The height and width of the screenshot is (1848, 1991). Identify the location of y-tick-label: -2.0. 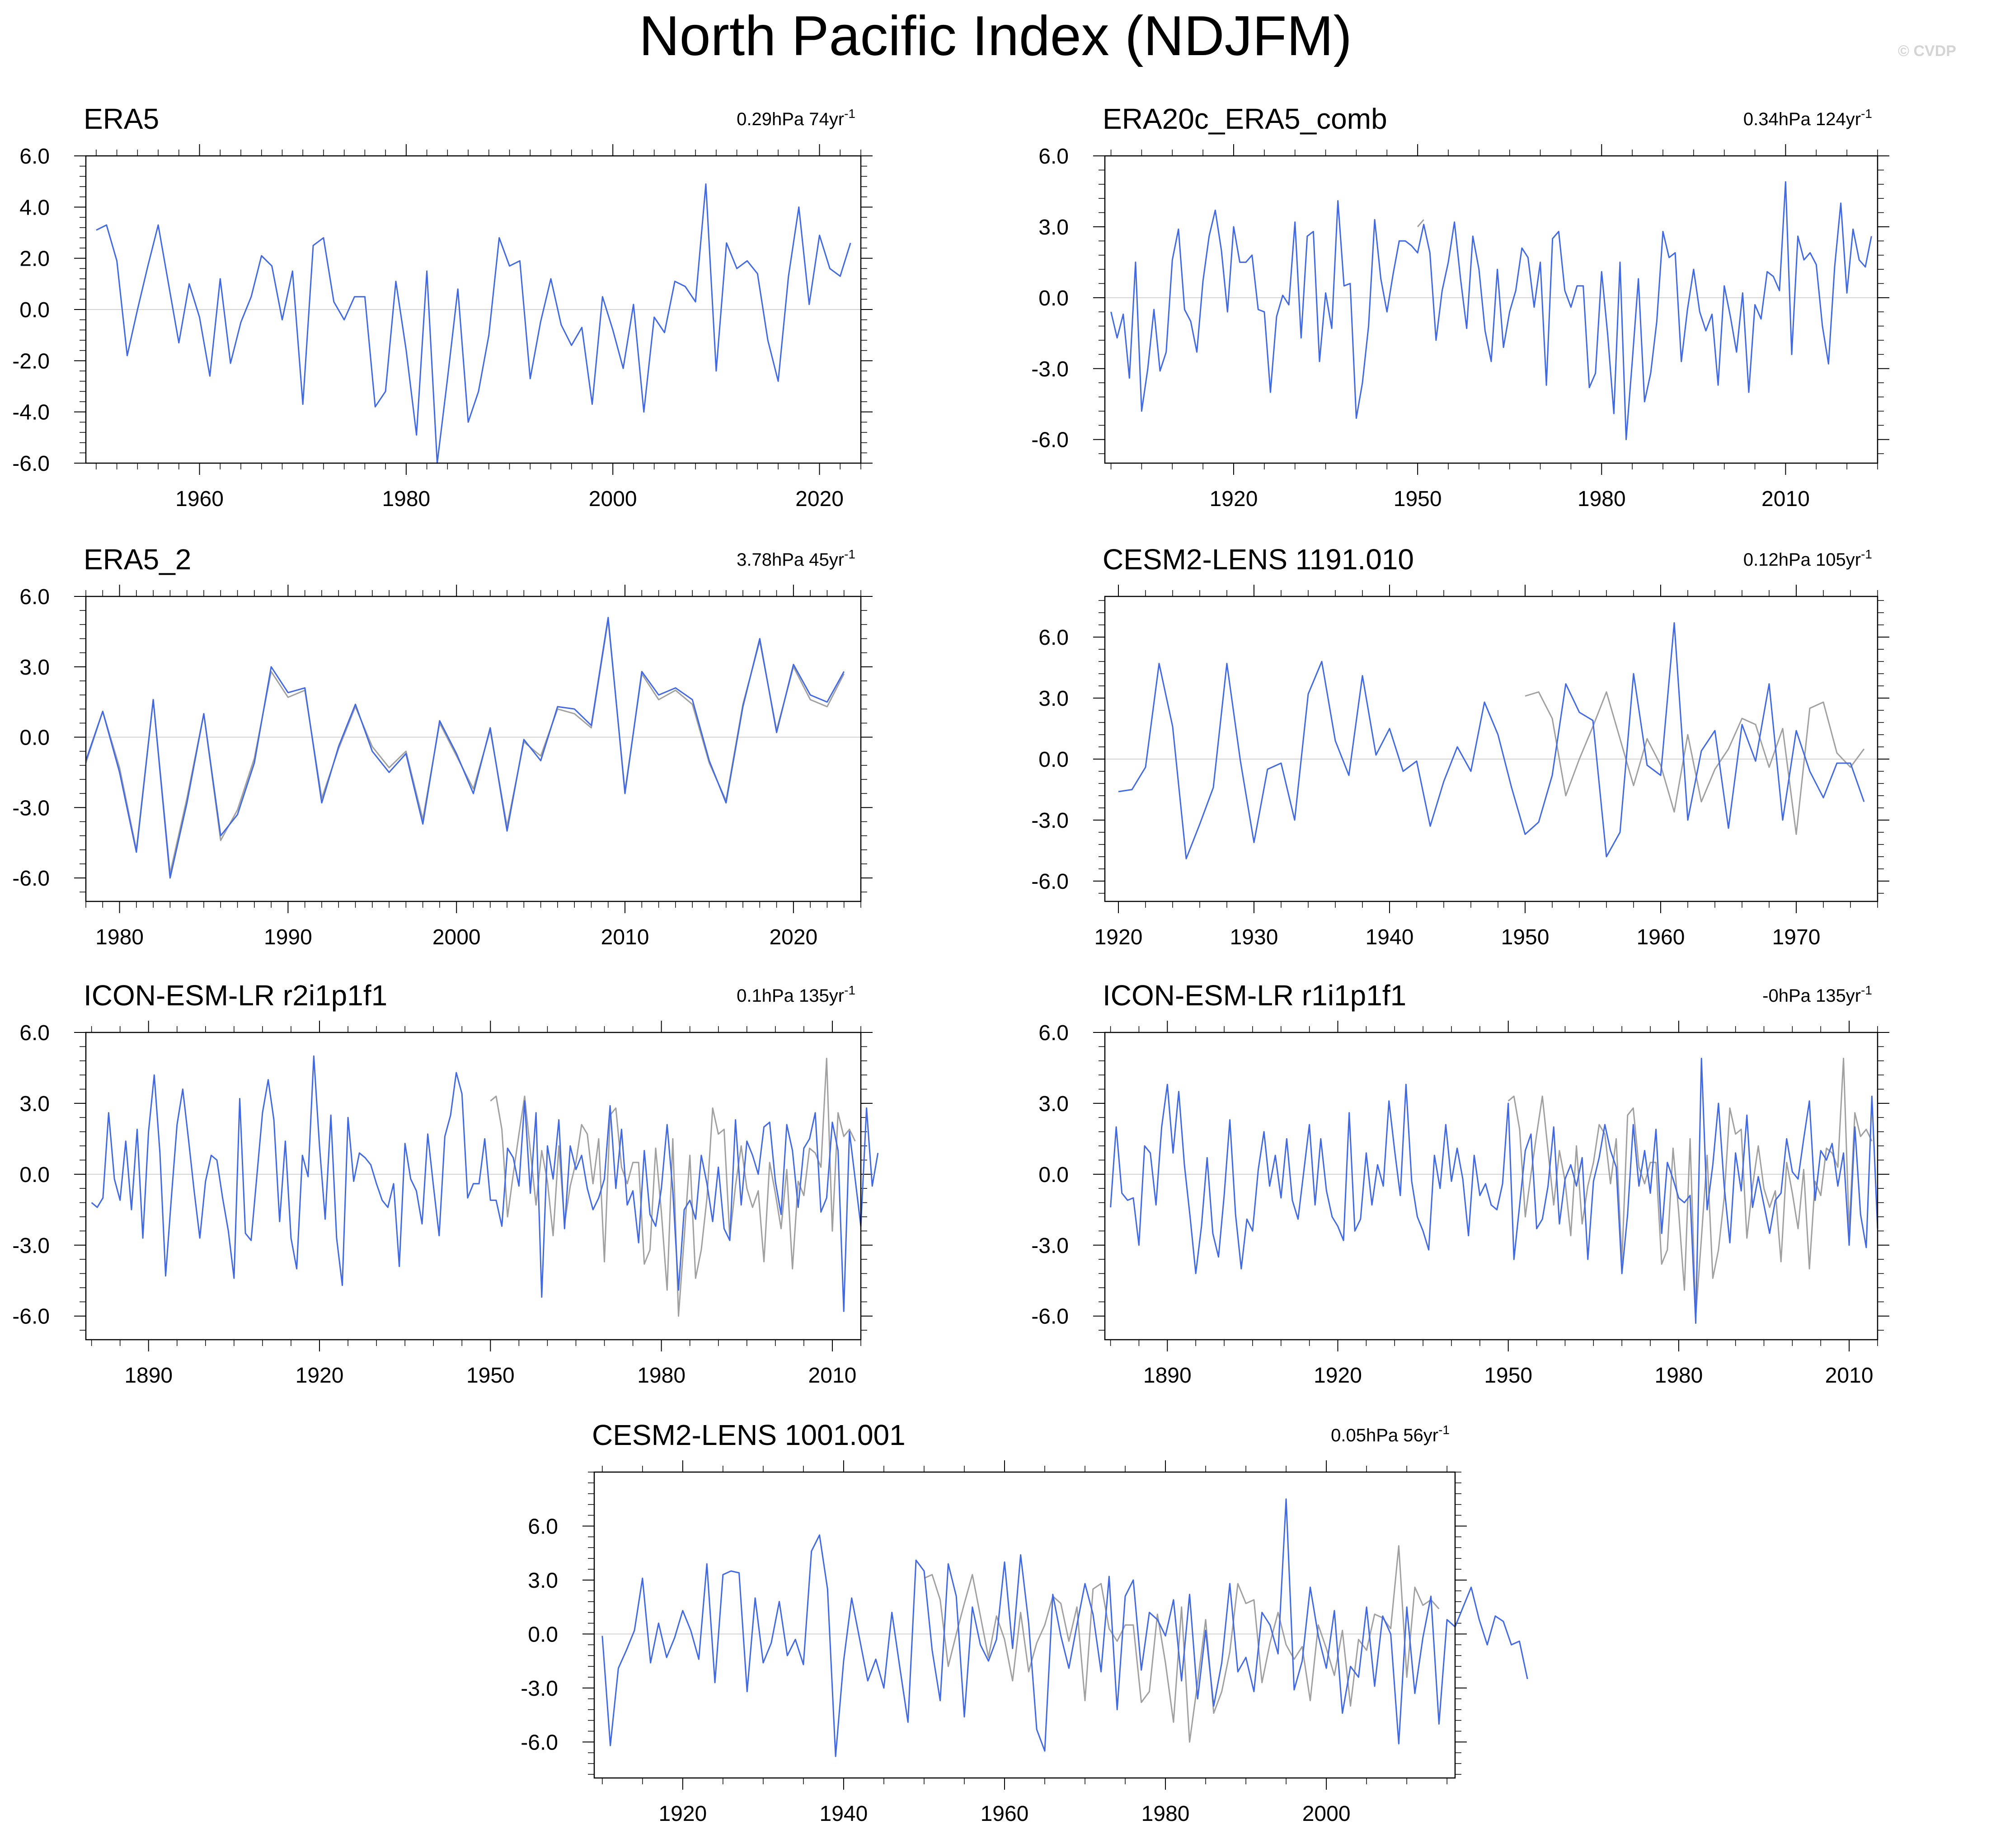
(31, 361).